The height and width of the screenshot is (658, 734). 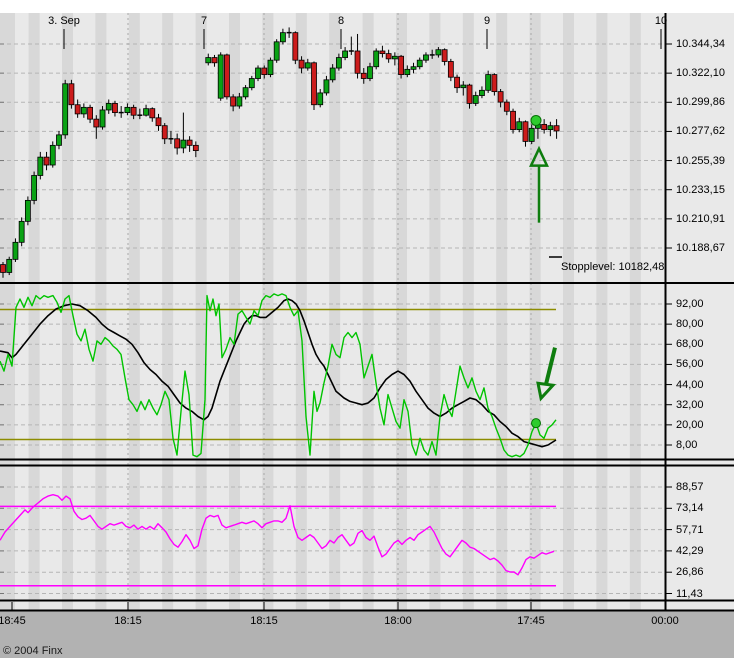 What do you see at coordinates (277, 535) in the screenshot?
I see `momentum-line` at bounding box center [277, 535].